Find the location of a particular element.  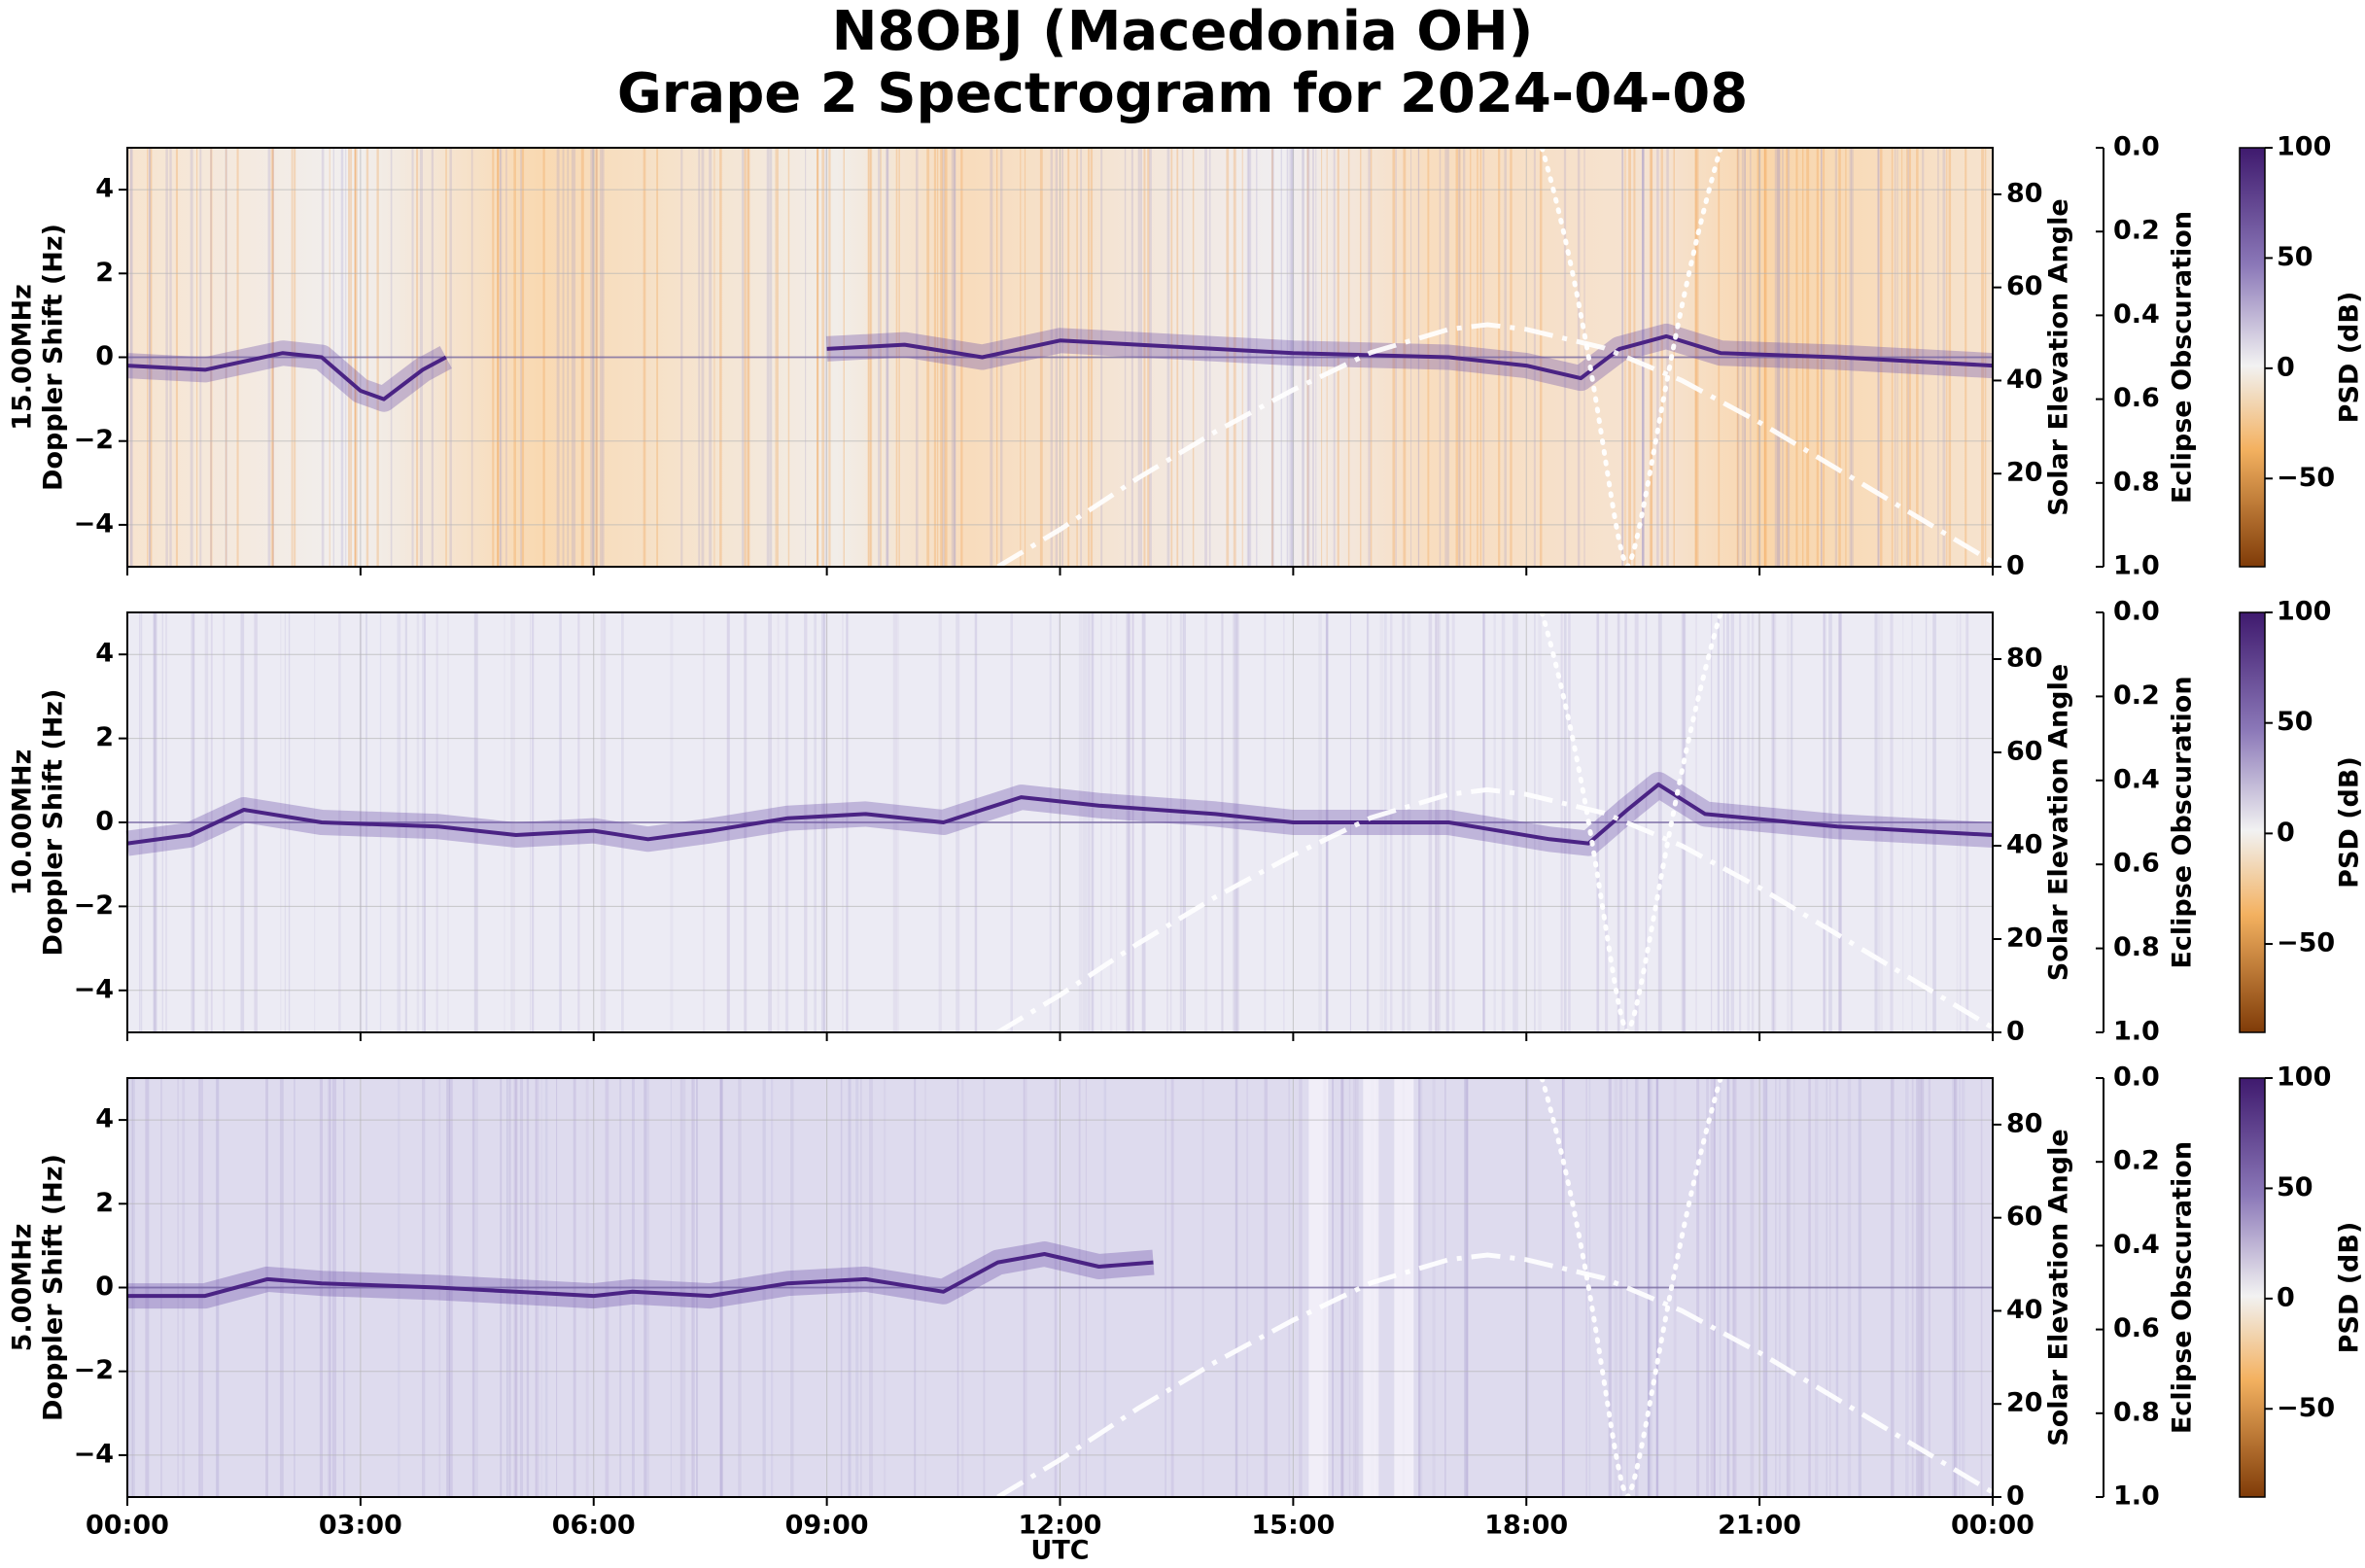

chart-title: N8OBJ (Macedonia OH) is located at coordinates (1182, 31).